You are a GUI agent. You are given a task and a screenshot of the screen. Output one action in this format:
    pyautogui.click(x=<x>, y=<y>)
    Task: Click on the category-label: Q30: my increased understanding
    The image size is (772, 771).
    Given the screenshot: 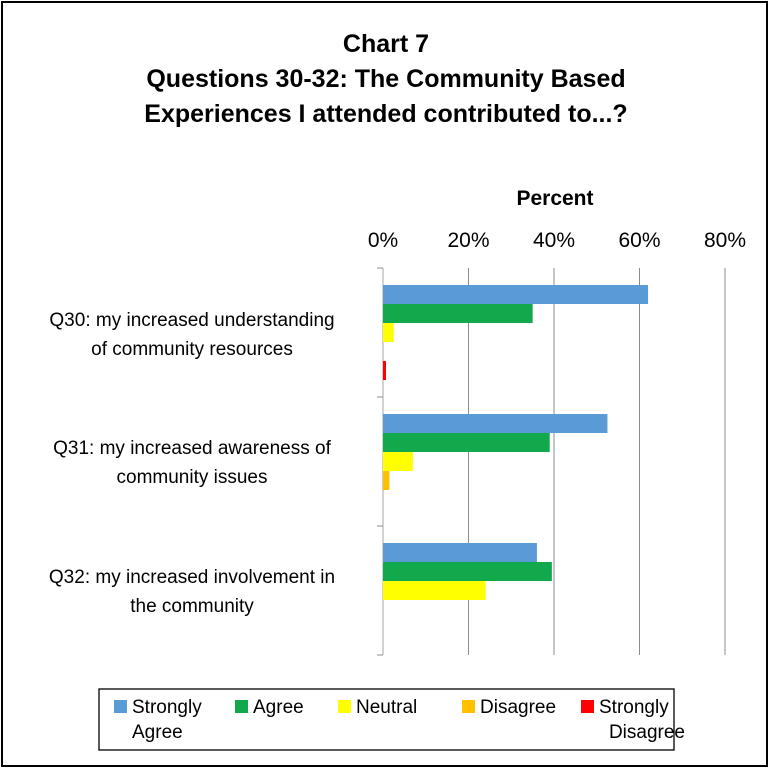 What is the action you would take?
    pyautogui.click(x=191, y=320)
    